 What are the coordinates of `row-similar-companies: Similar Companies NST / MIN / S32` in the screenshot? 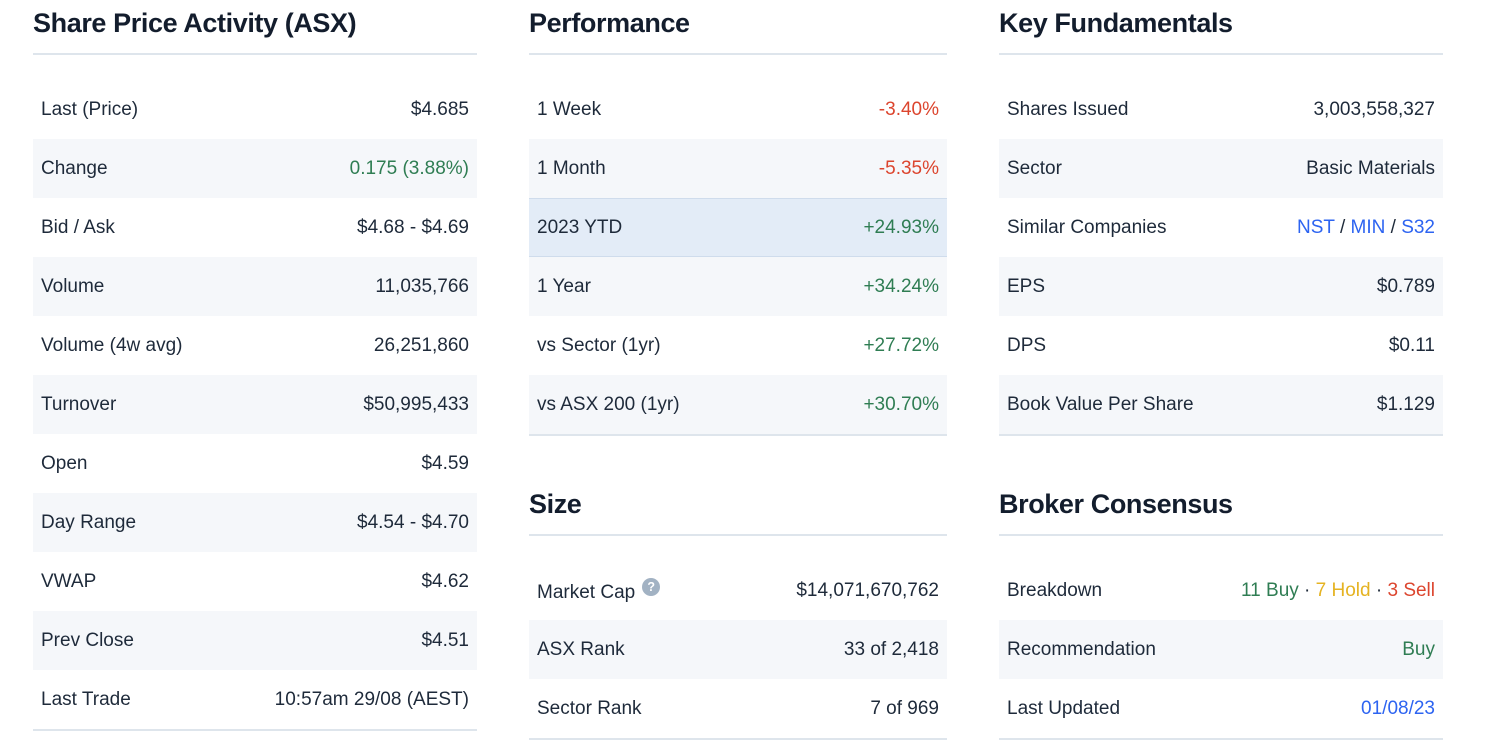 It's located at (1221, 227).